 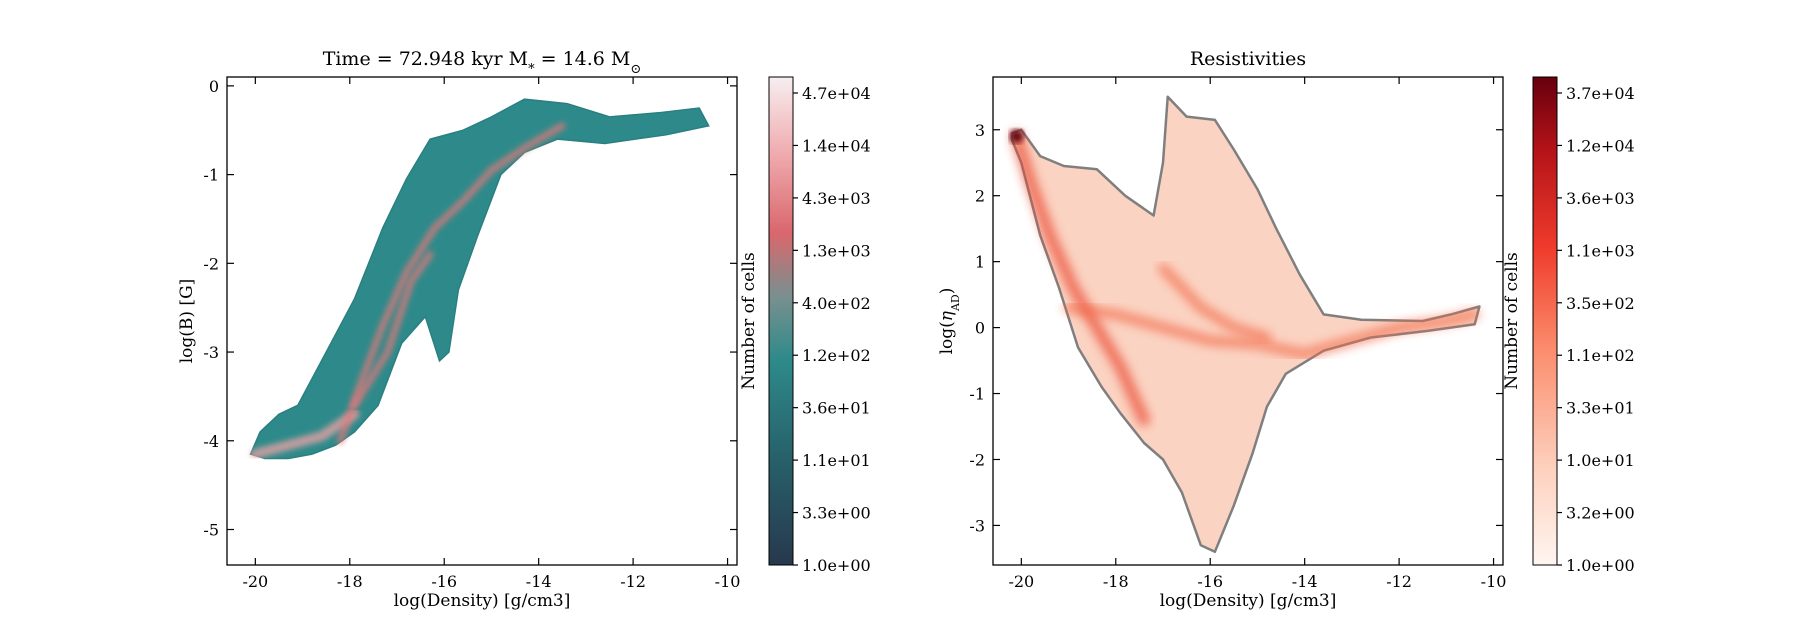 I want to click on right-y-tick-label: 3, so click(x=980, y=130).